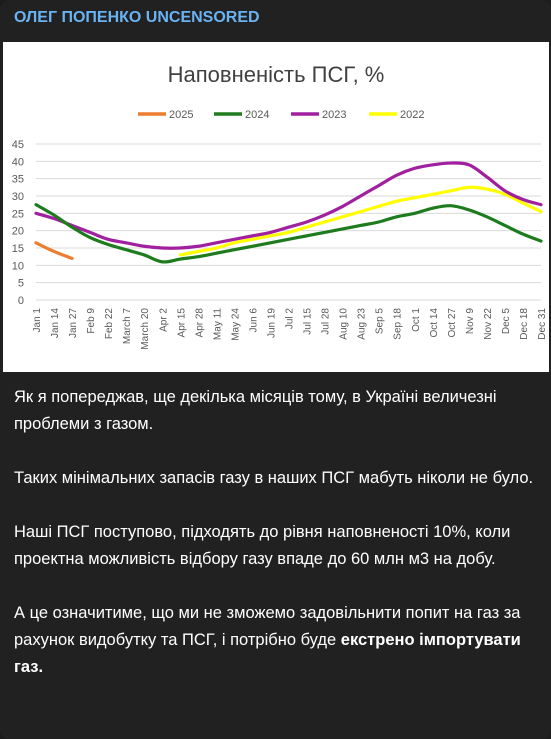 The image size is (551, 739). Describe the element at coordinates (145, 329) in the screenshot. I see `x-tick-label: March 20` at that location.